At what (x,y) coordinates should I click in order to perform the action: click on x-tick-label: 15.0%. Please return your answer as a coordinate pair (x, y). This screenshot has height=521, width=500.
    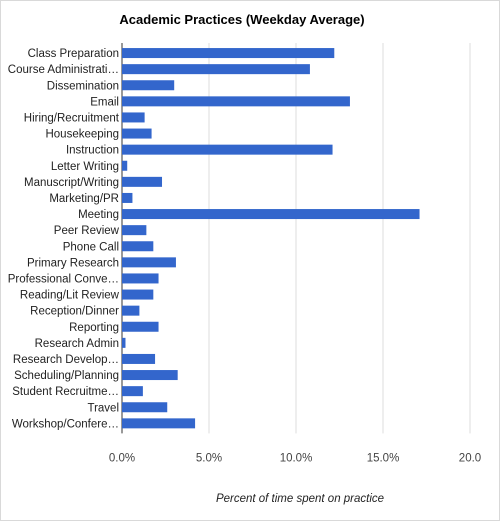
    Looking at the image, I should click on (383, 458).